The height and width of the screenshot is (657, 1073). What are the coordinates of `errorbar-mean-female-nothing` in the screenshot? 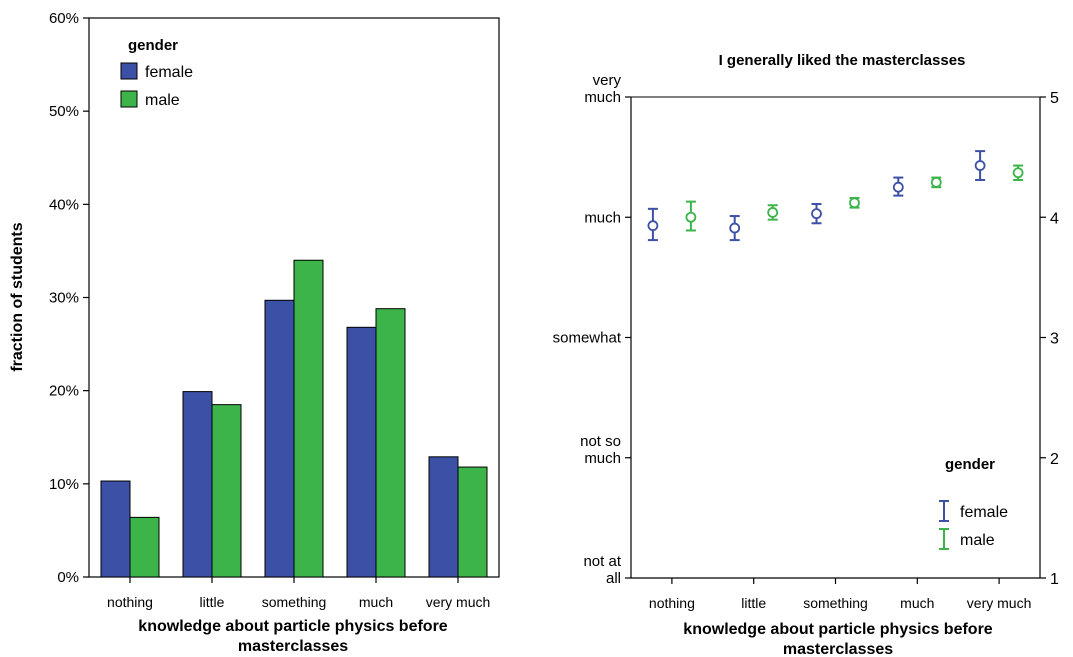 It's located at (653, 226).